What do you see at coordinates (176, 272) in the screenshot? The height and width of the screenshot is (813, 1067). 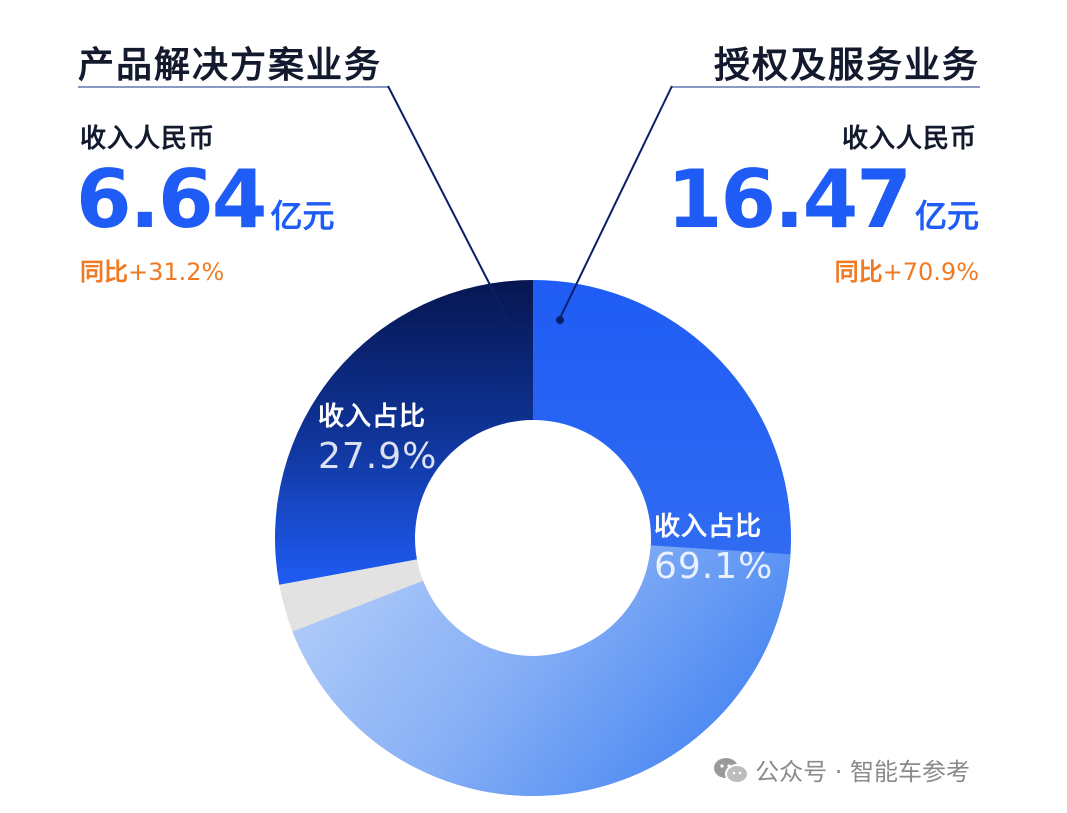 I see `left-yoy-value: +31.2%` at bounding box center [176, 272].